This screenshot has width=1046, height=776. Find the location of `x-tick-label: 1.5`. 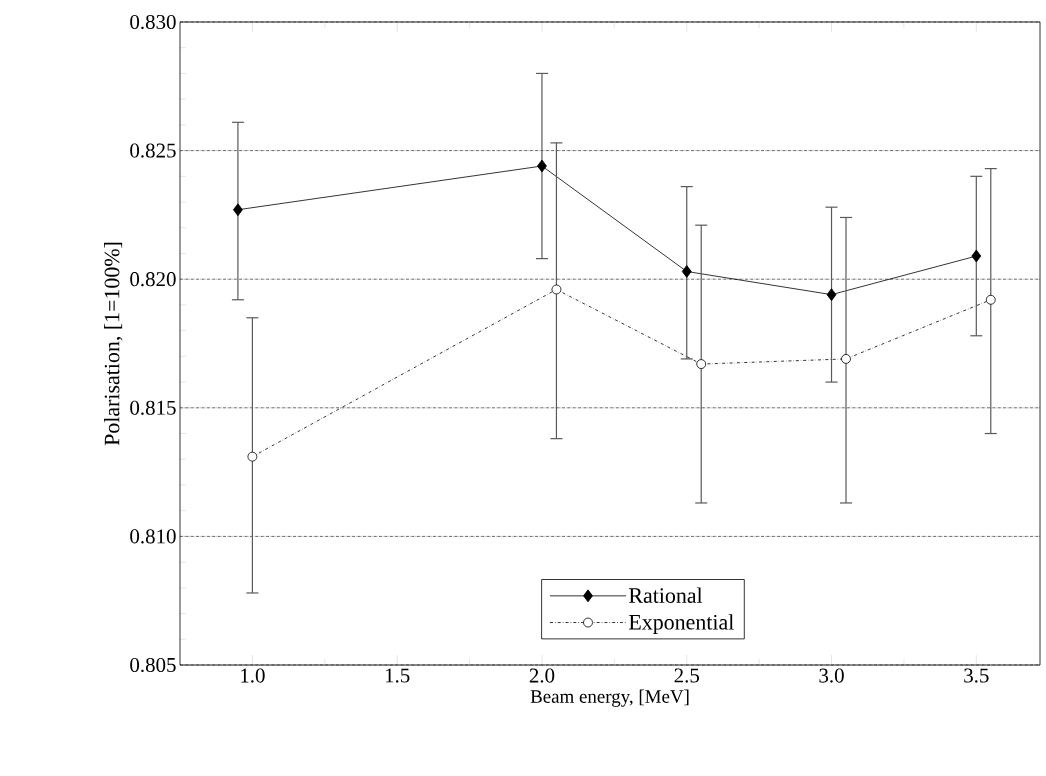

x-tick-label: 1.5 is located at coordinates (397, 675).